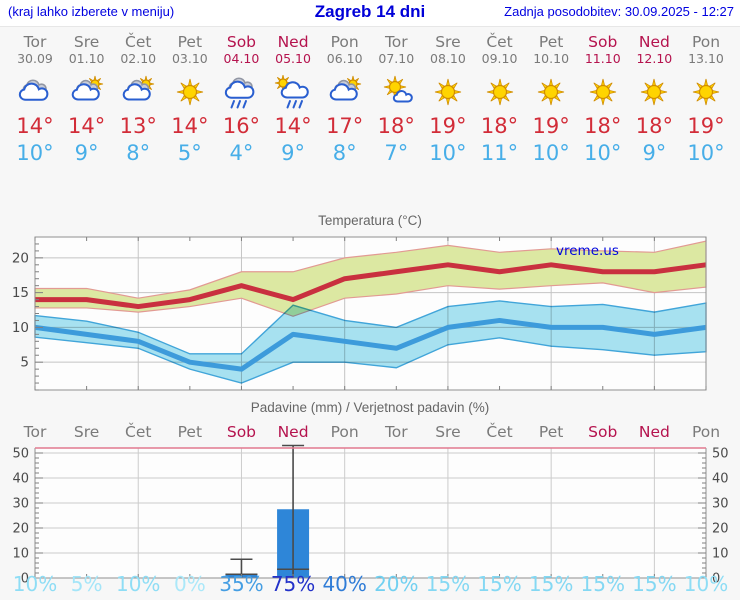  Describe the element at coordinates (189, 58) in the screenshot. I see `day-date: 03.10` at that location.